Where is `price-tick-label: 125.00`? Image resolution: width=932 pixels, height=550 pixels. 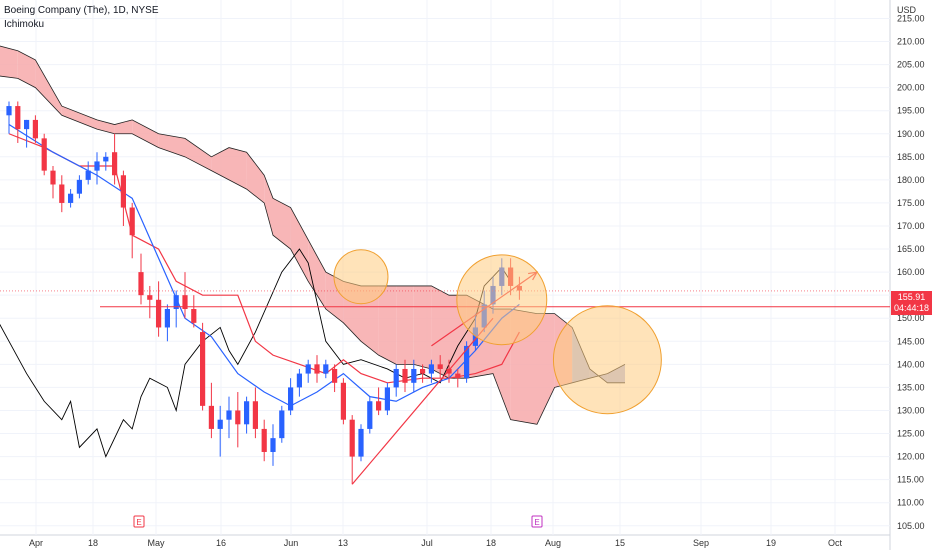
price-tick-label: 125.00 is located at coordinates (911, 434).